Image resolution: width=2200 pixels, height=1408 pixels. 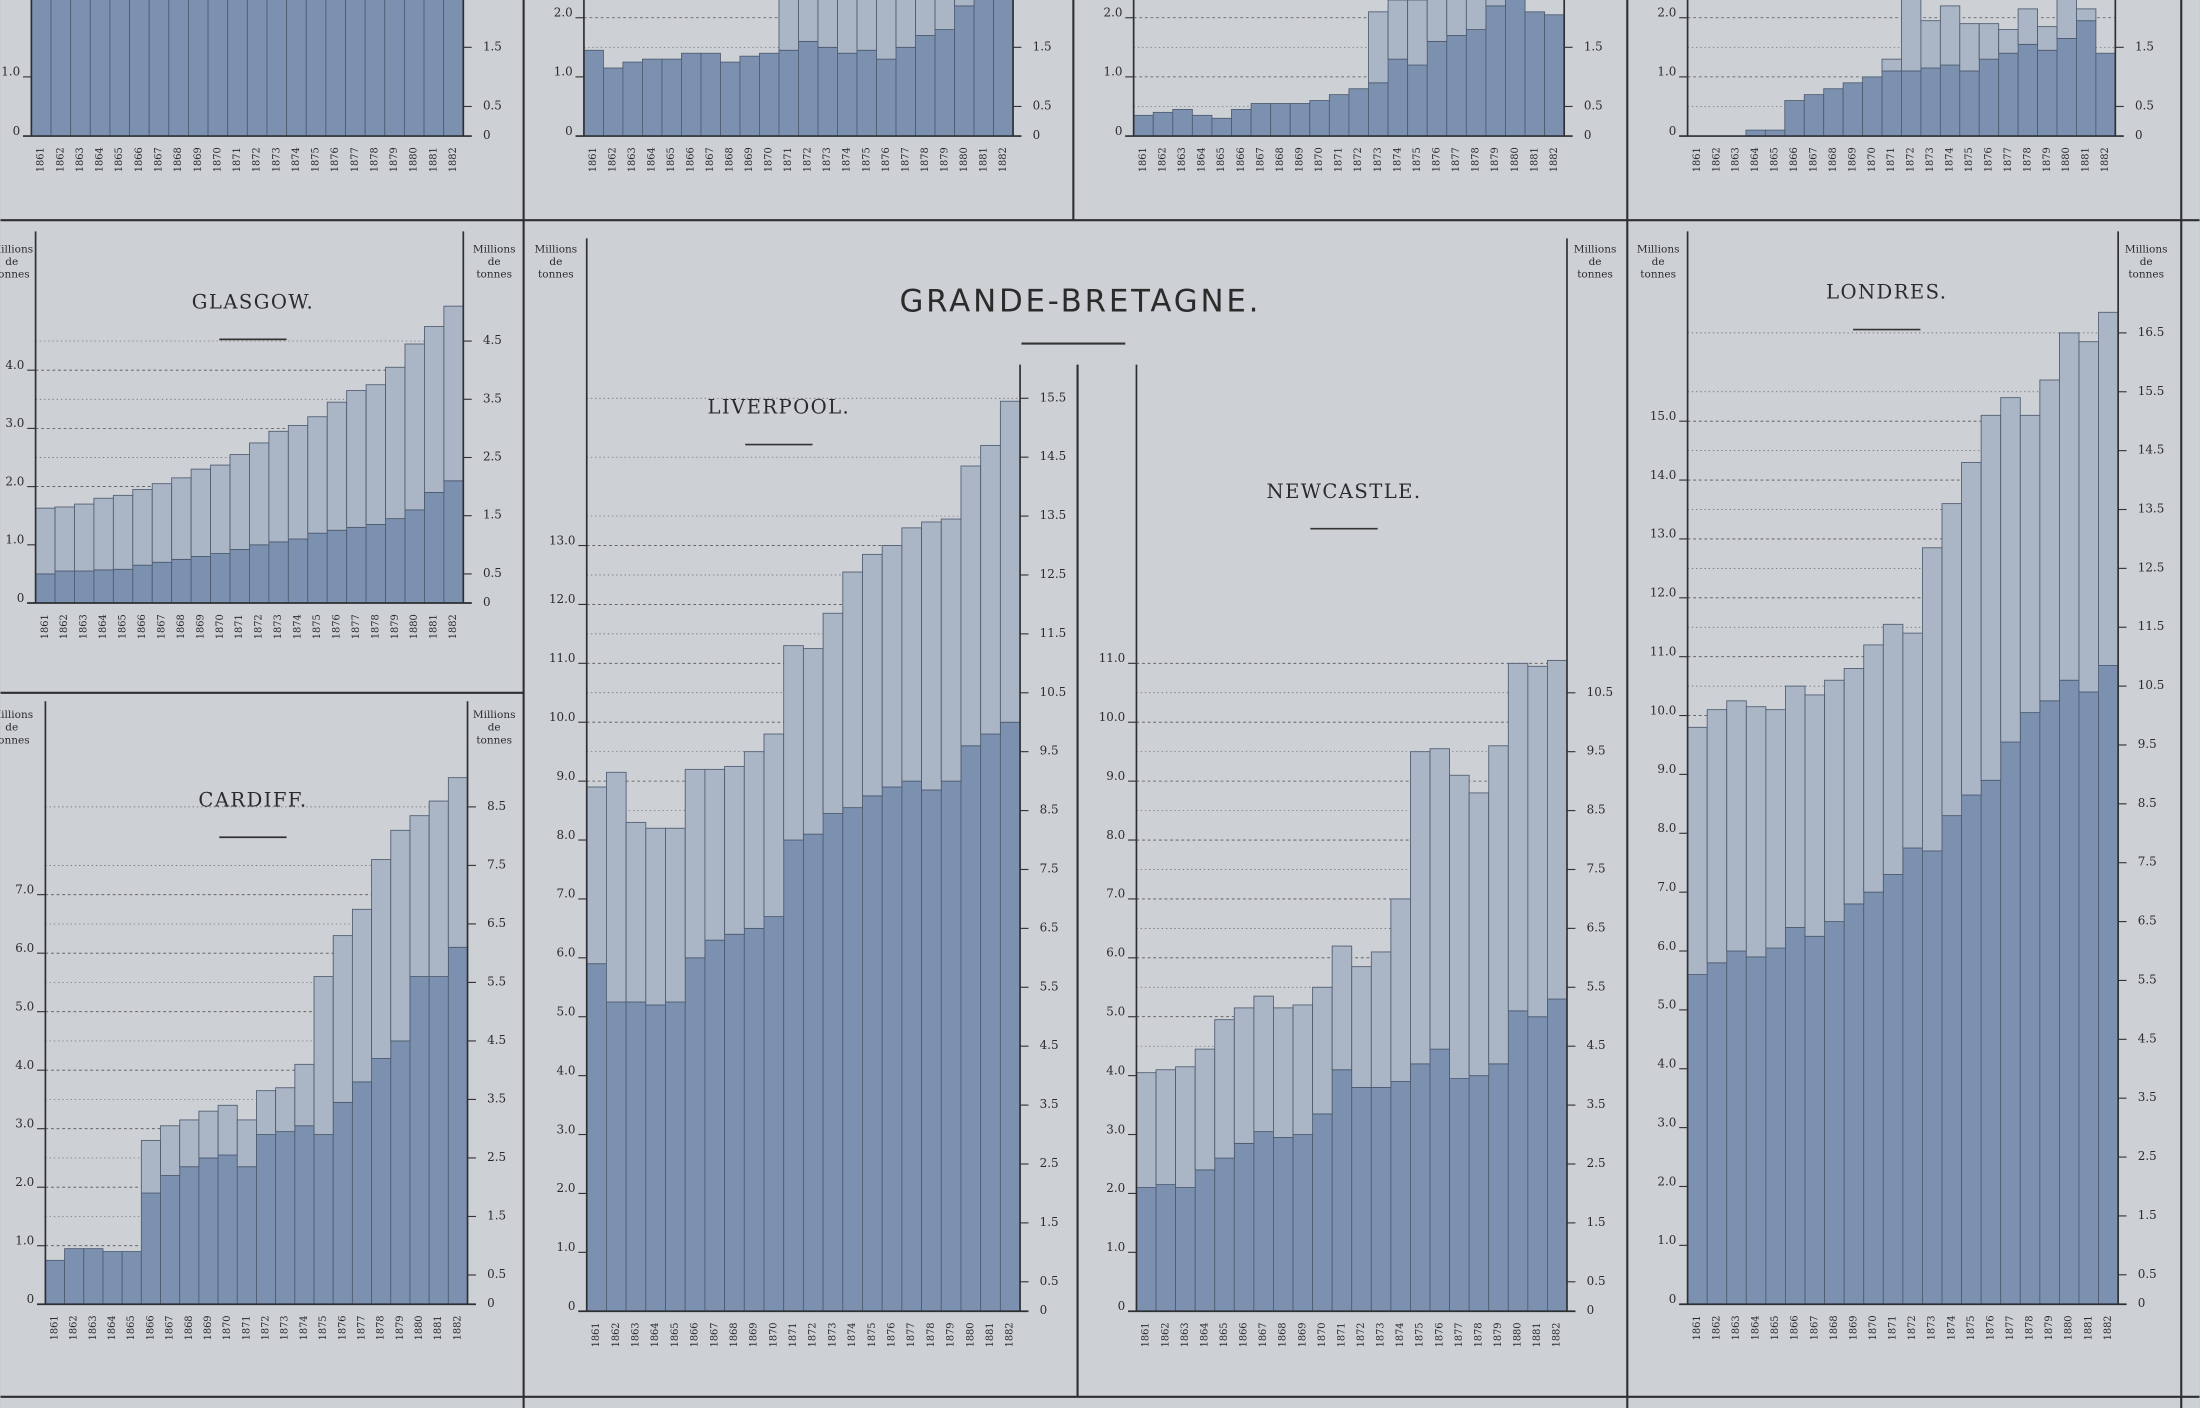 I want to click on y-tick-label: 11.0, so click(x=1112, y=658).